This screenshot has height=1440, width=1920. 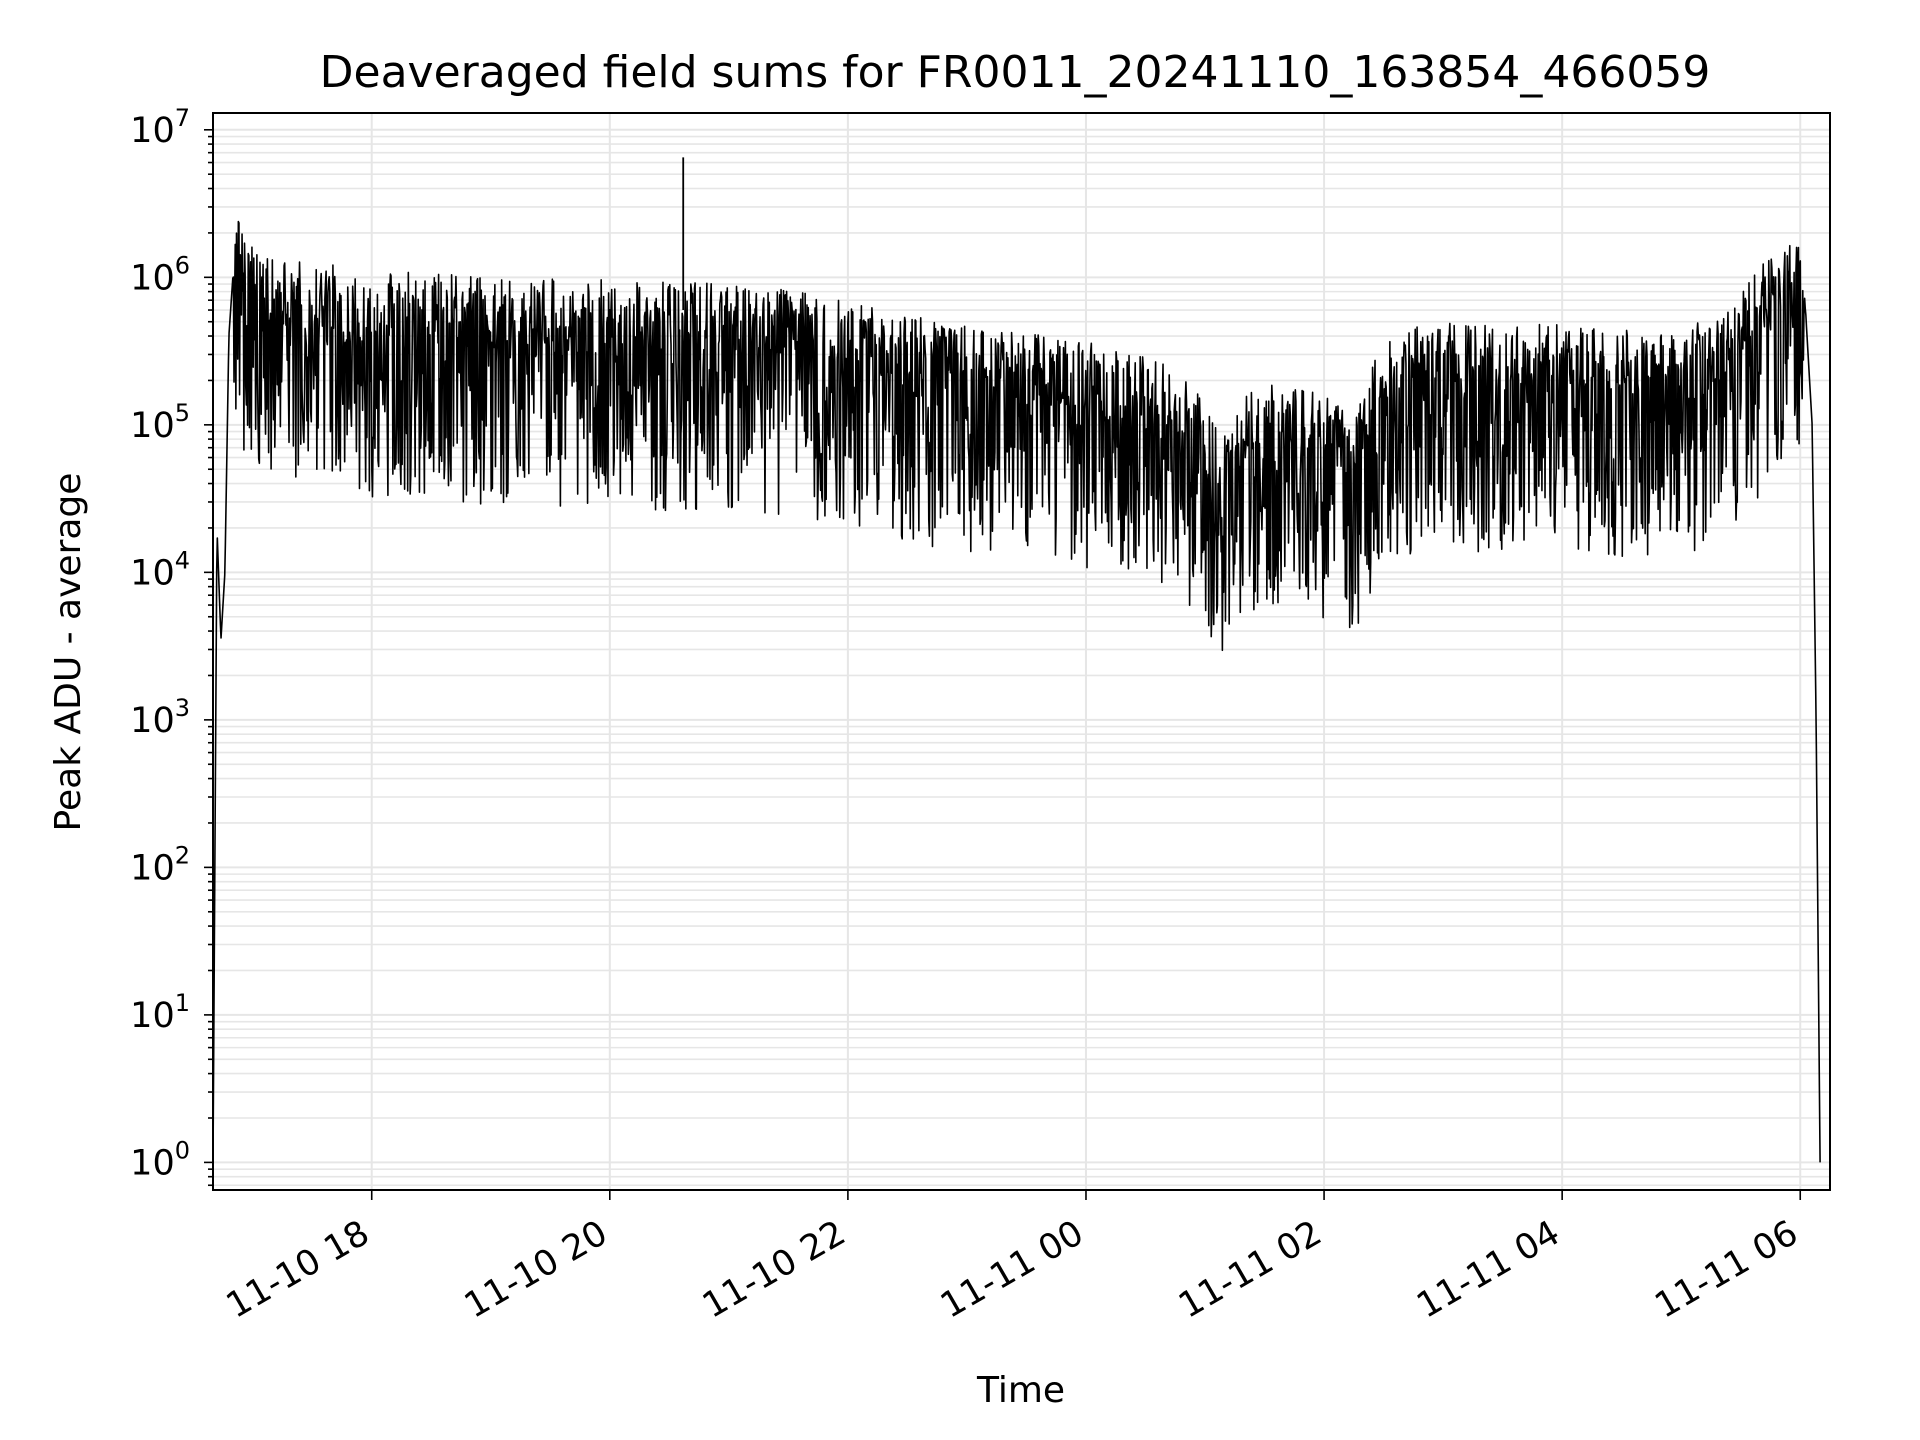 I want to click on x-tick-label: 11-11 06, so click(x=1726, y=1269).